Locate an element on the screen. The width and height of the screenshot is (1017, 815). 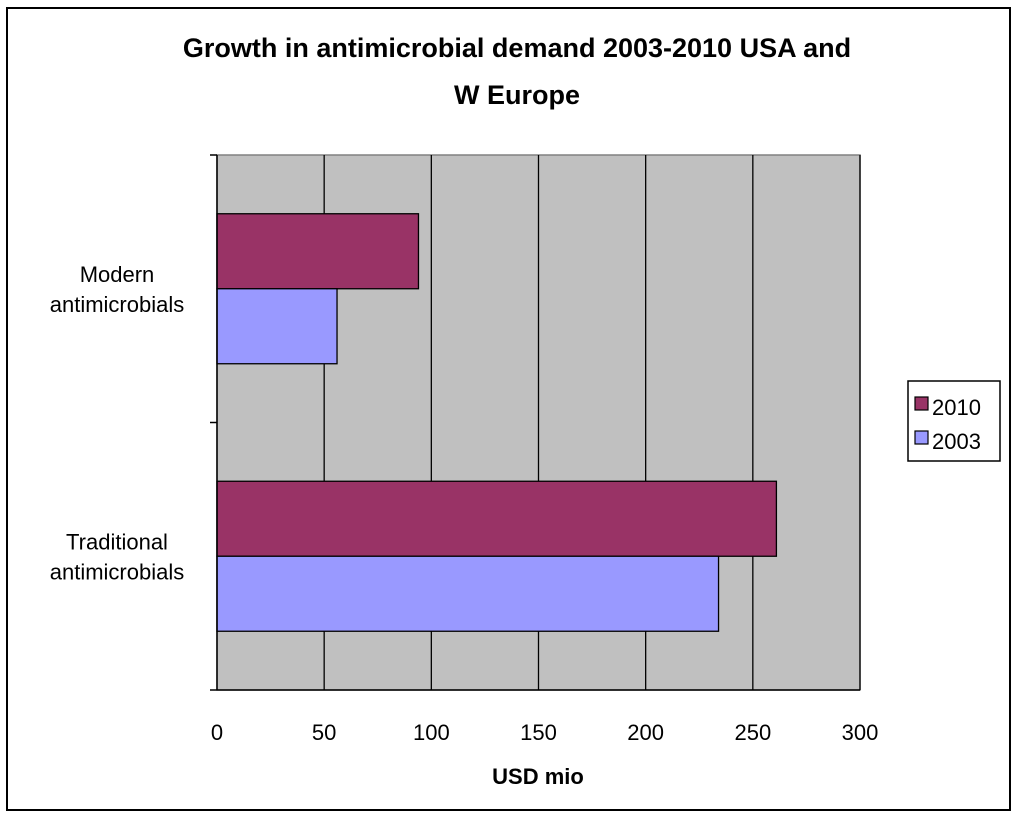
x-tick-labels: 0 50 100 150 200 250 300 is located at coordinates (544, 732).